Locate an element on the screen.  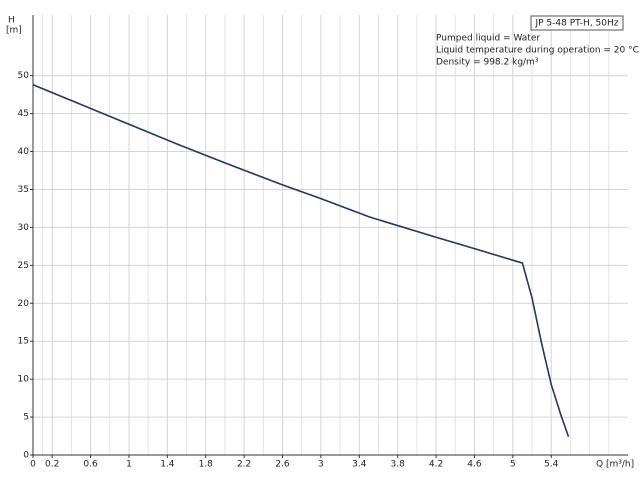
y-axis-label: H is located at coordinates (11, 21).